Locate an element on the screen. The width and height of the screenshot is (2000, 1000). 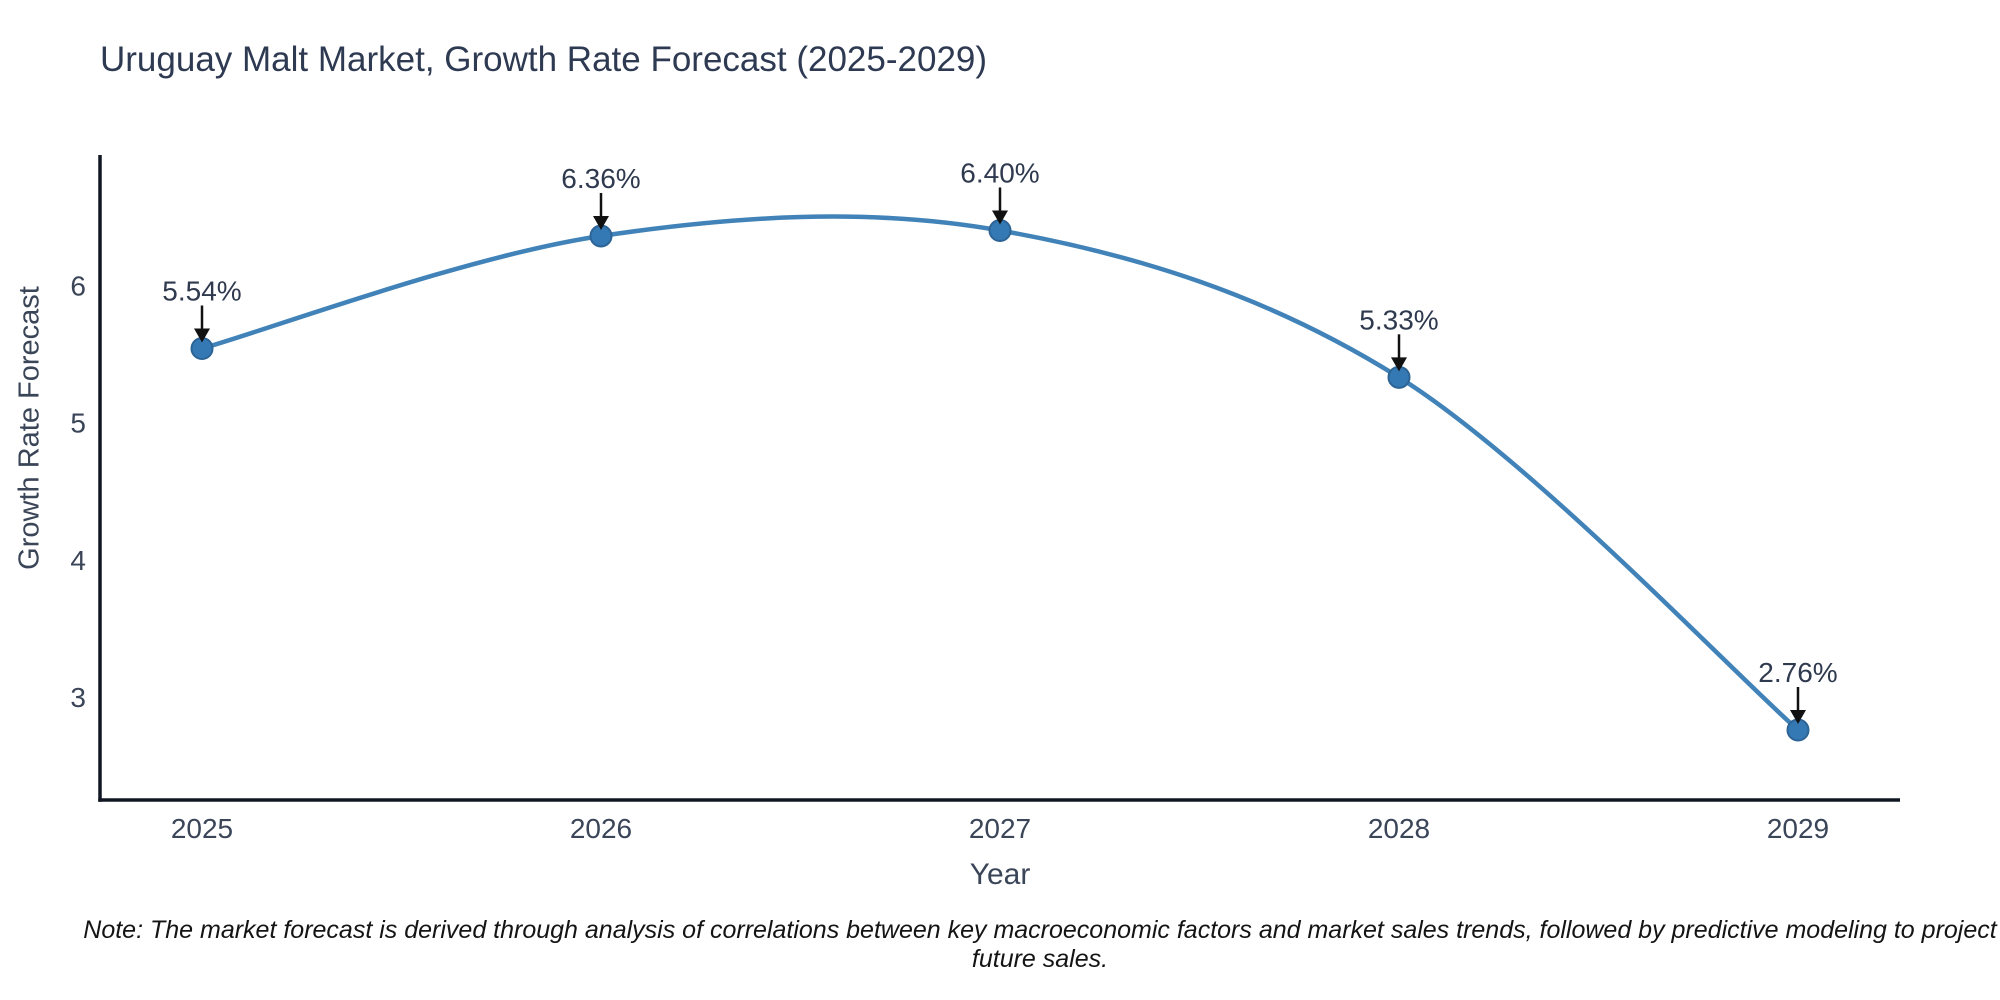
x-tick-label: 2025 is located at coordinates (202, 828).